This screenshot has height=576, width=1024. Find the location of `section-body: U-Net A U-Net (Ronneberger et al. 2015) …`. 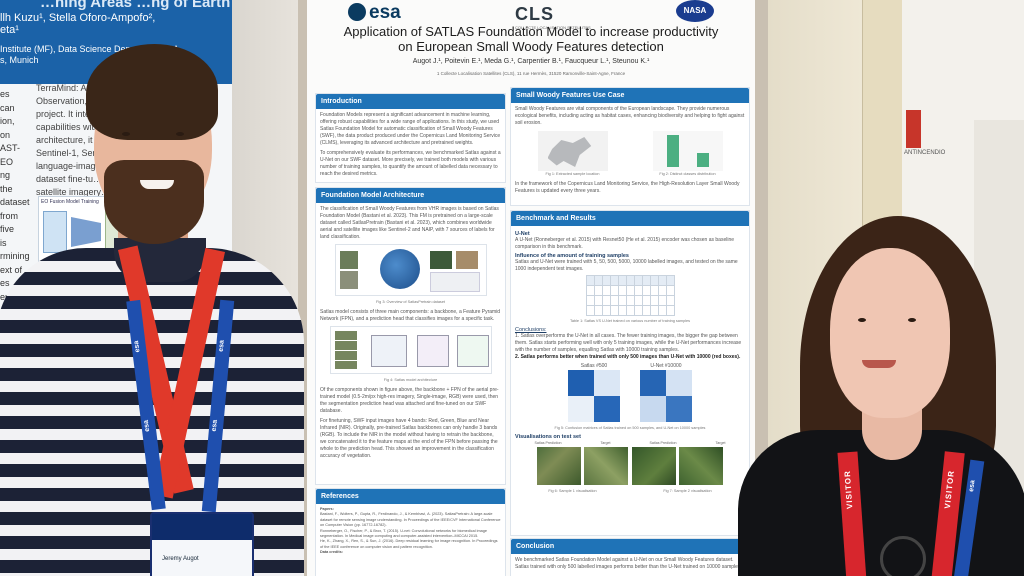

section-body: U-Net A U-Net (Ronneberger et al. 2015) … is located at coordinates (630, 362).